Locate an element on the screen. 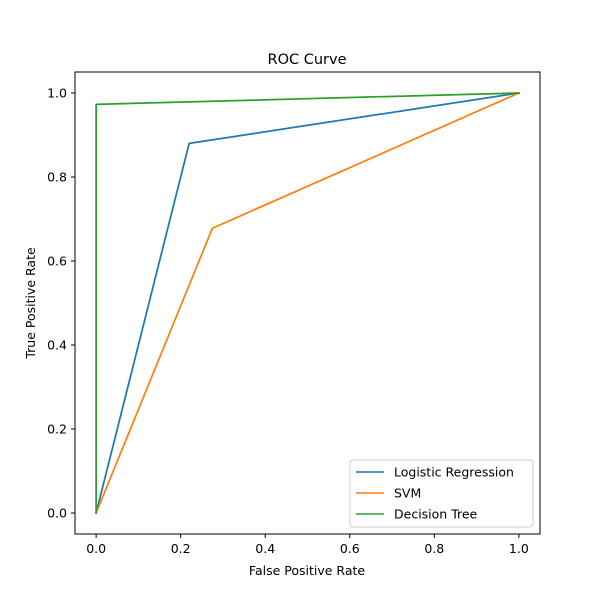 The height and width of the screenshot is (604, 600). y-tick-label: 1.0 is located at coordinates (57, 93).